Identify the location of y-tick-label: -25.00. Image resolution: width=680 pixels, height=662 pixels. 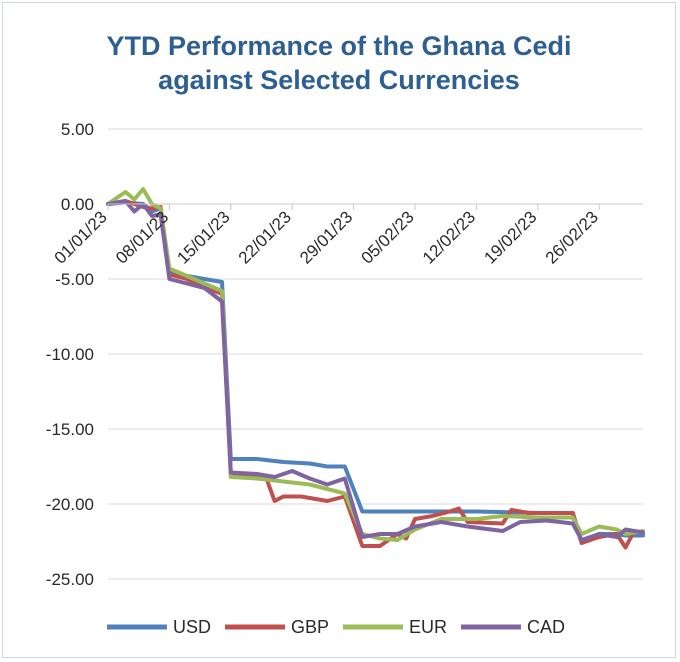
(70, 579).